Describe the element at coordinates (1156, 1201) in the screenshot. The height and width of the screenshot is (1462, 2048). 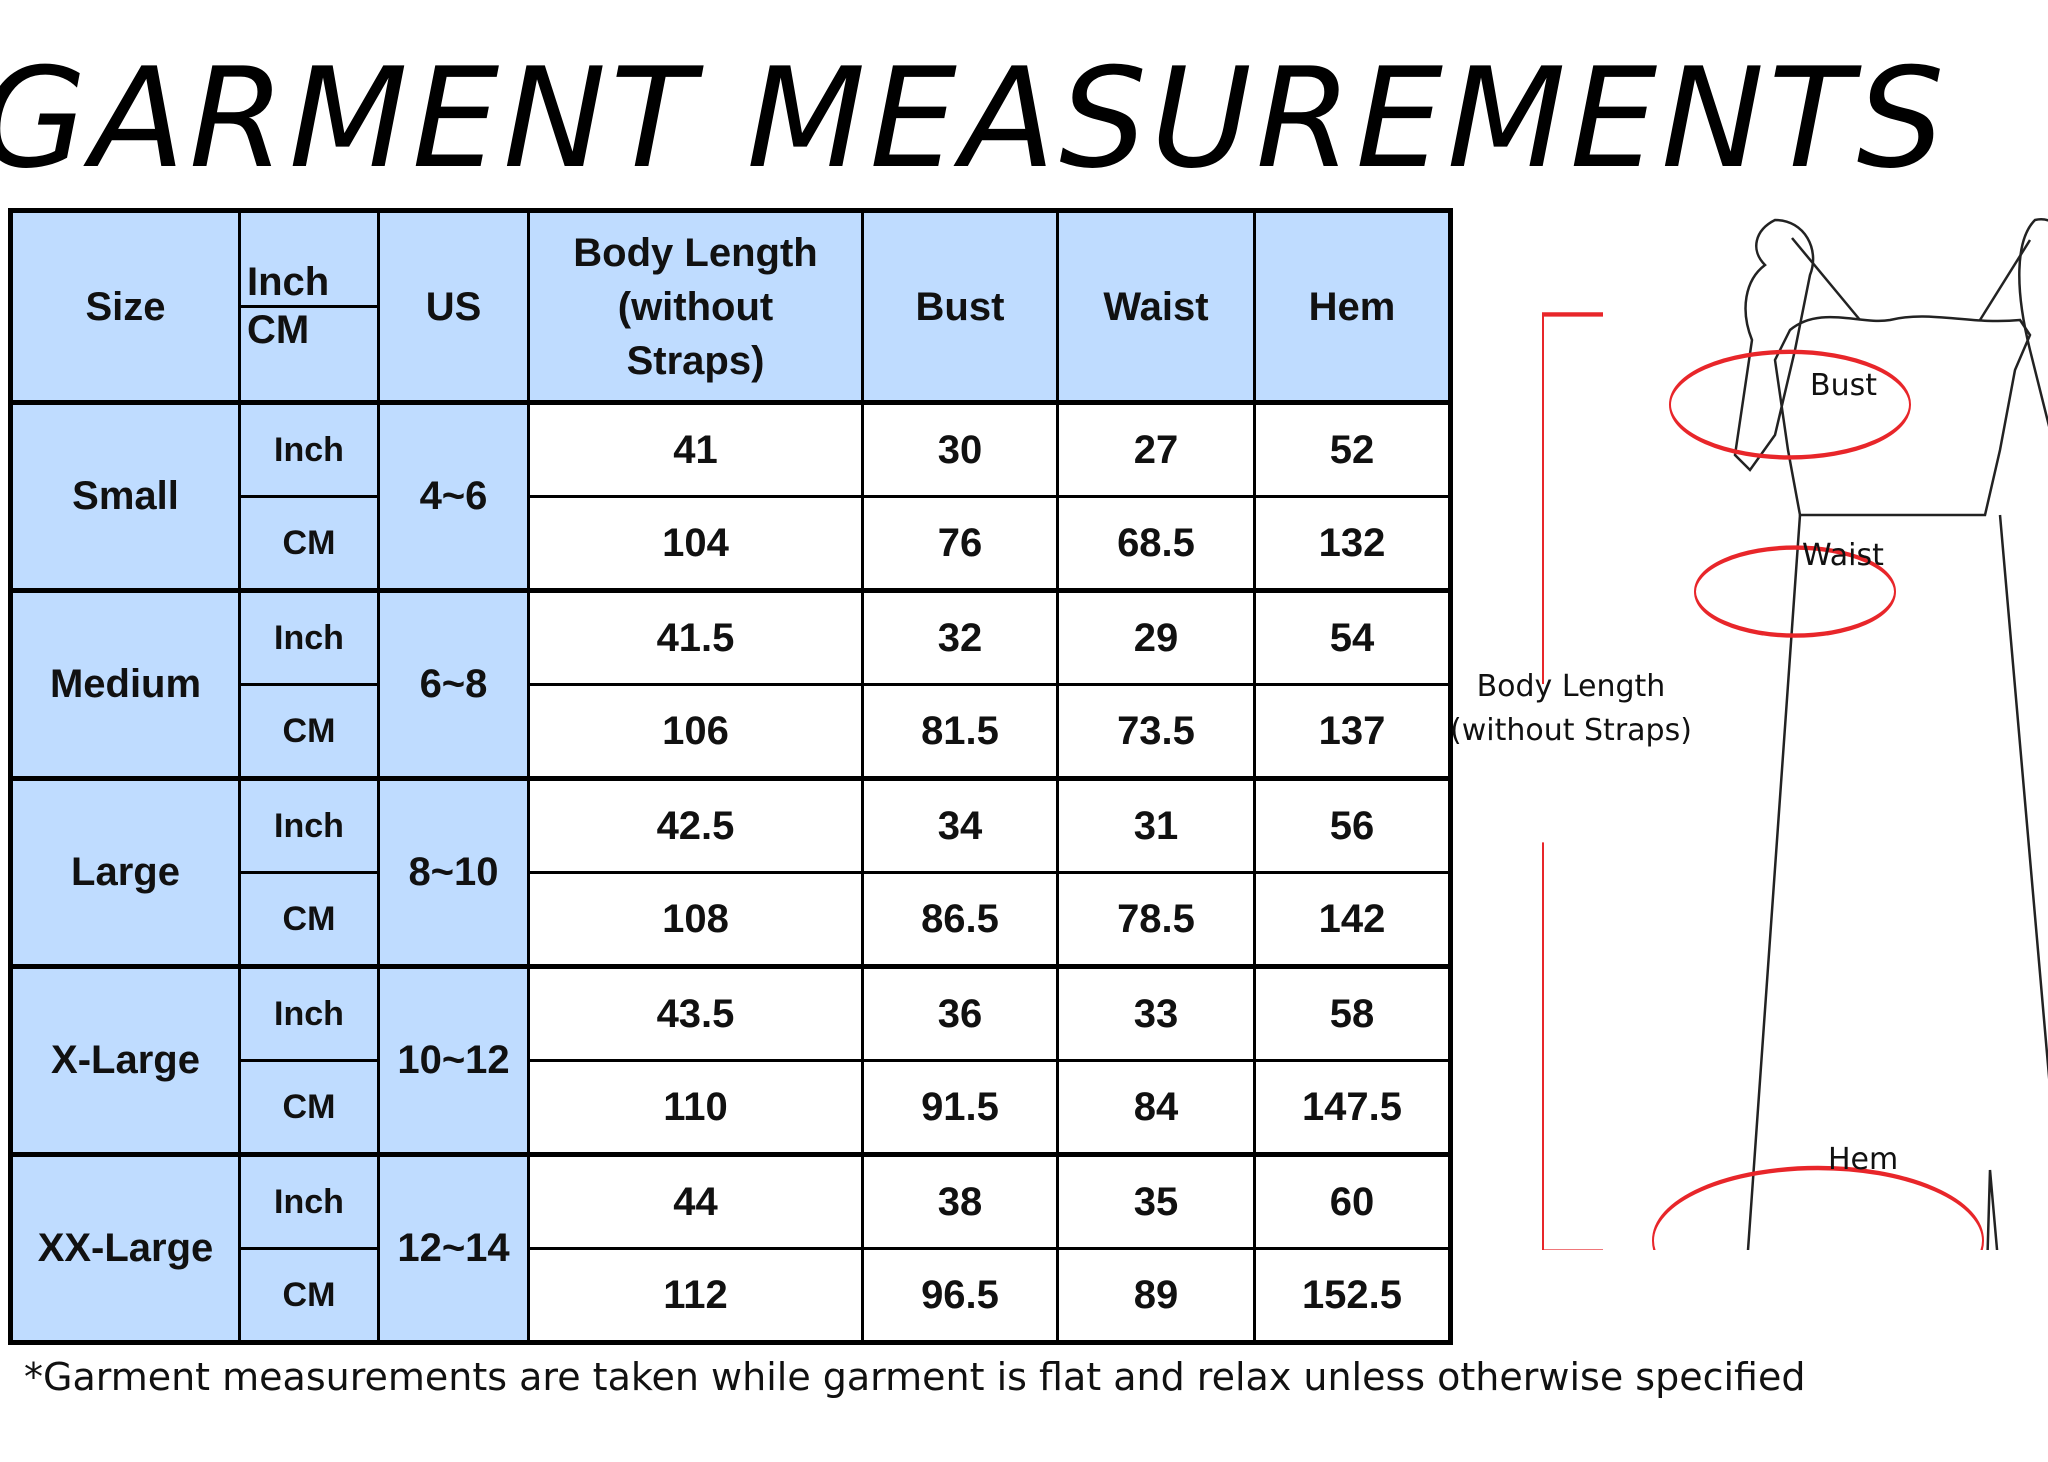
I see `waist-cell: 35` at that location.